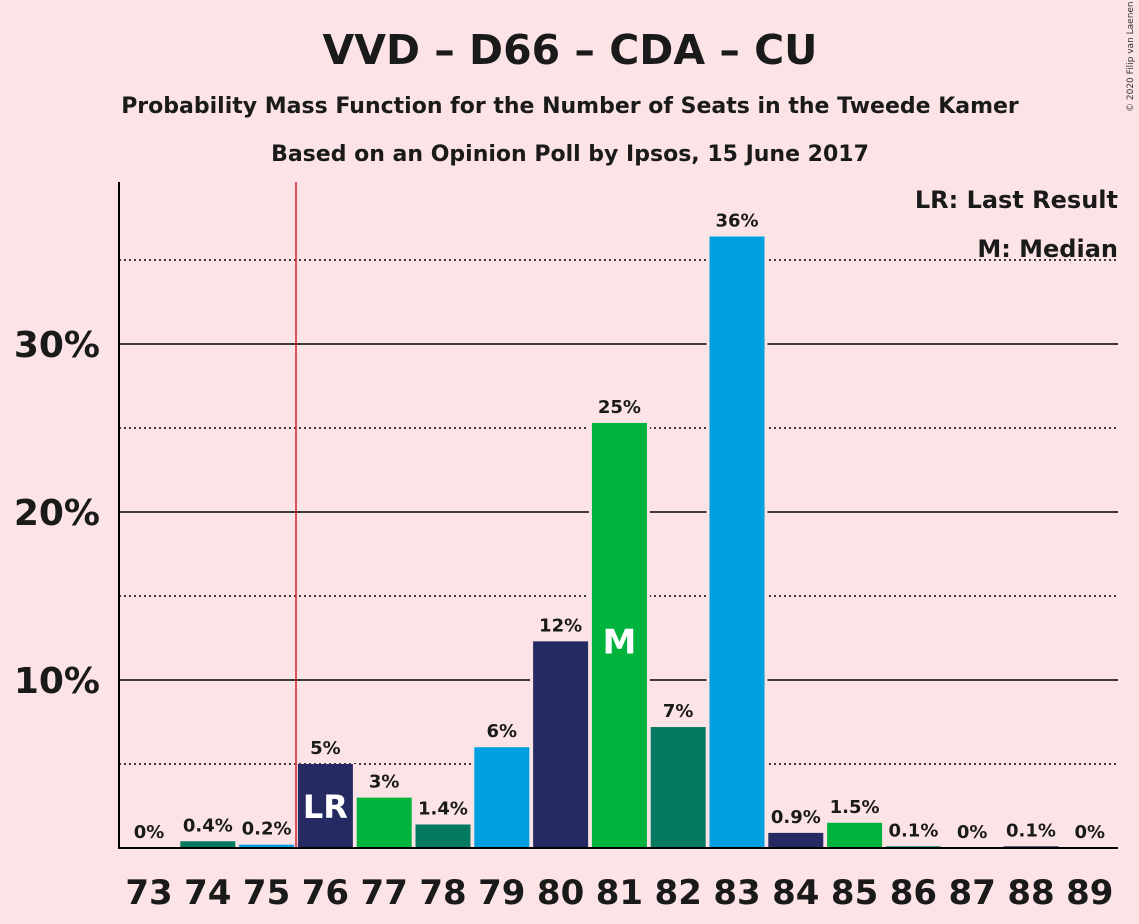 The height and width of the screenshot is (924, 1139). Describe the element at coordinates (1030, 893) in the screenshot. I see `x-tick-label: 88` at that location.